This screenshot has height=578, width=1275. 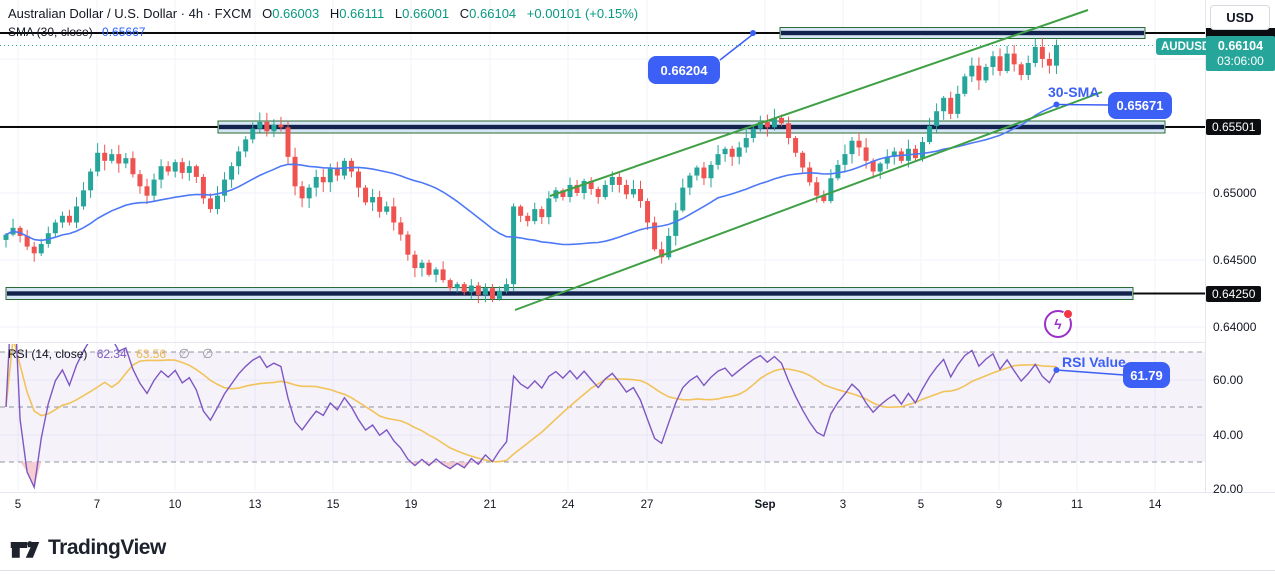 I want to click on level-price-text: 0.64250, so click(x=1234, y=294).